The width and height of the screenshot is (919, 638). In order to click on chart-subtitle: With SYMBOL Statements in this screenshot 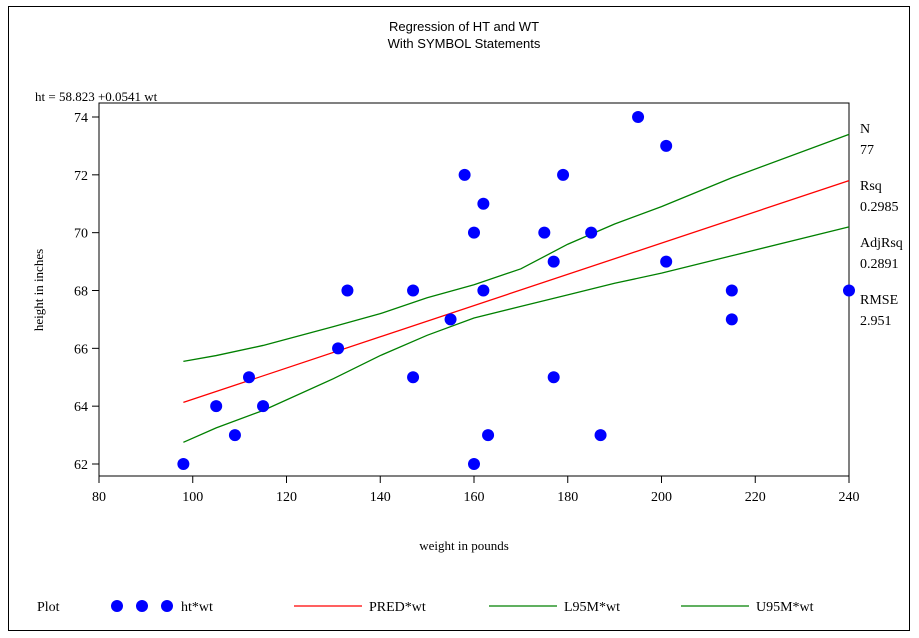, I will do `click(464, 43)`.